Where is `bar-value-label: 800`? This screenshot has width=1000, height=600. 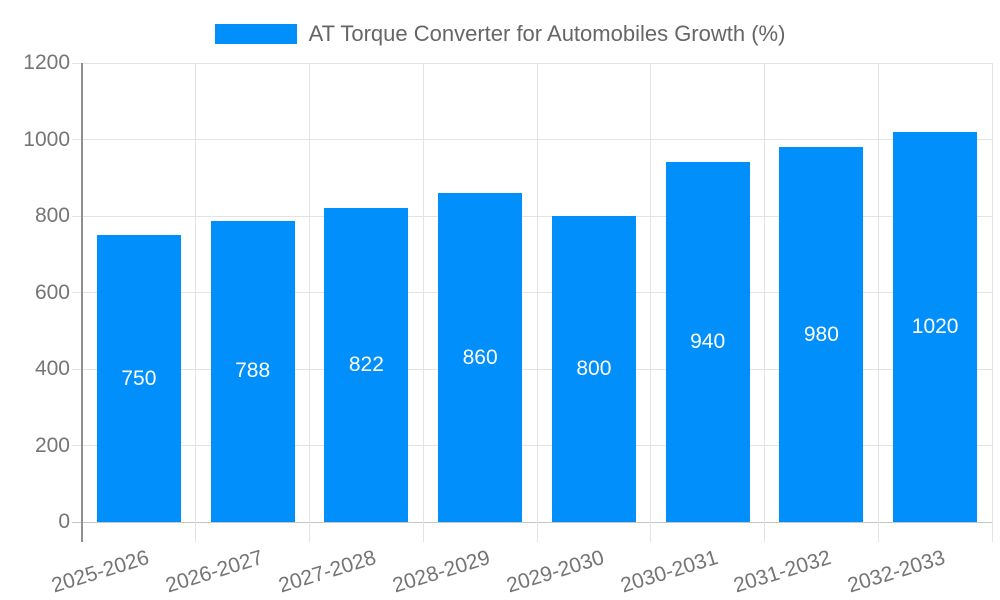 bar-value-label: 800 is located at coordinates (594, 368).